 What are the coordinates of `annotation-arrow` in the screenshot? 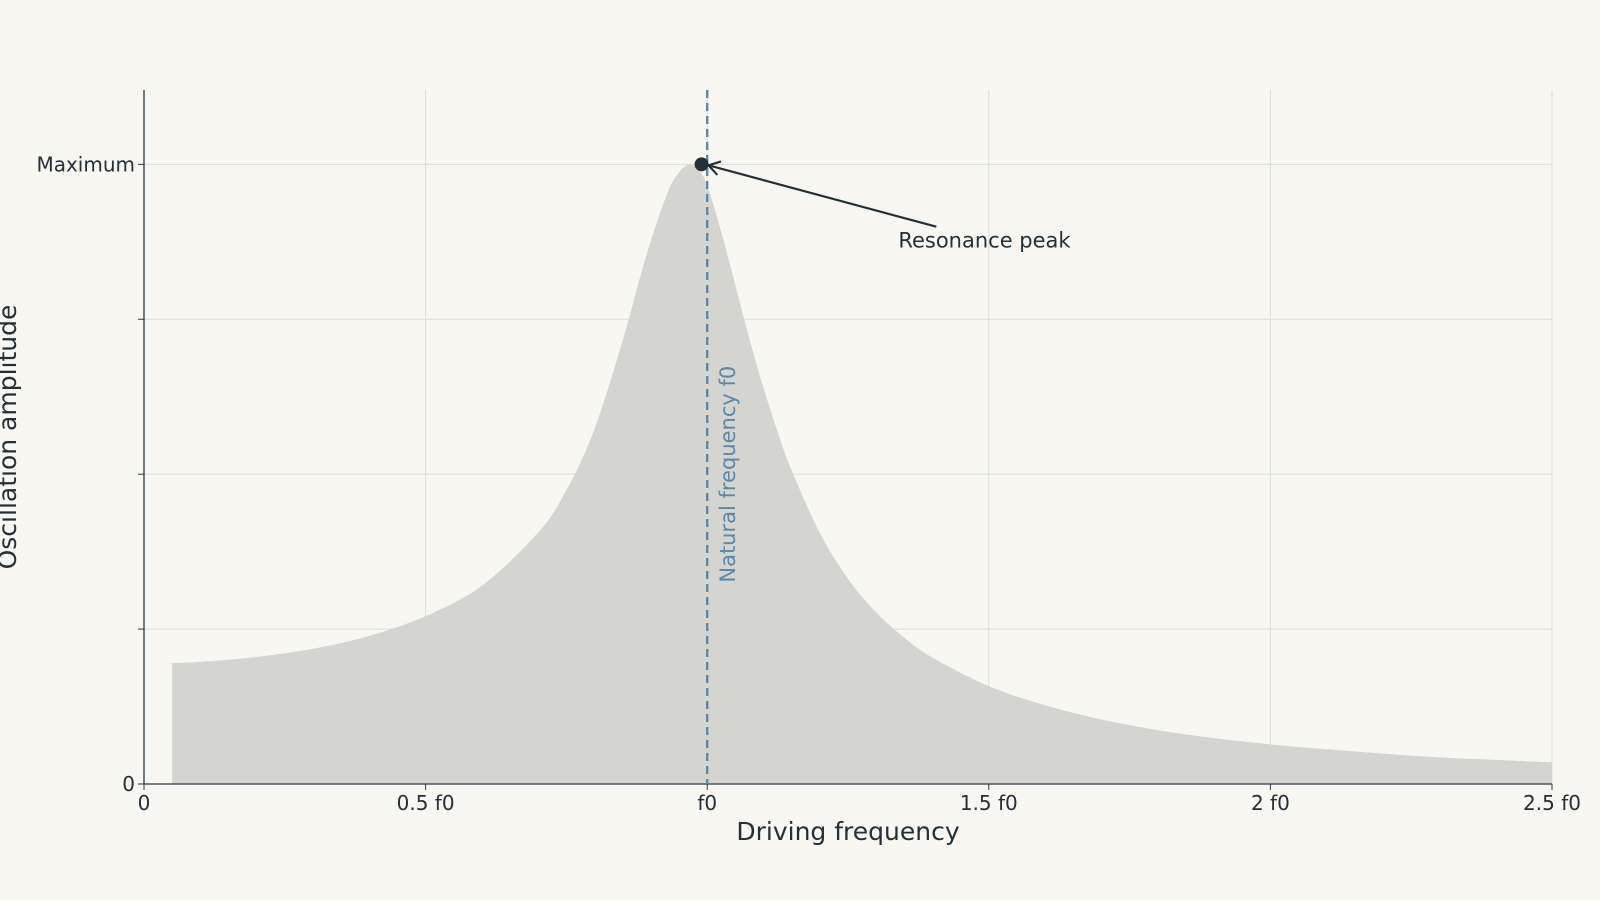 It's located at (822, 196).